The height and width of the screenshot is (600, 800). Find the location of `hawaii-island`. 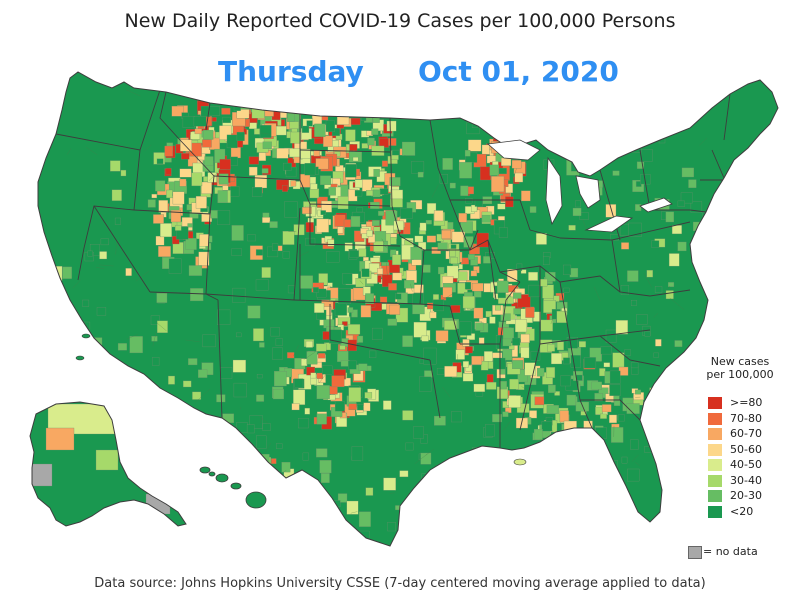

hawaii-island is located at coordinates (236, 486).